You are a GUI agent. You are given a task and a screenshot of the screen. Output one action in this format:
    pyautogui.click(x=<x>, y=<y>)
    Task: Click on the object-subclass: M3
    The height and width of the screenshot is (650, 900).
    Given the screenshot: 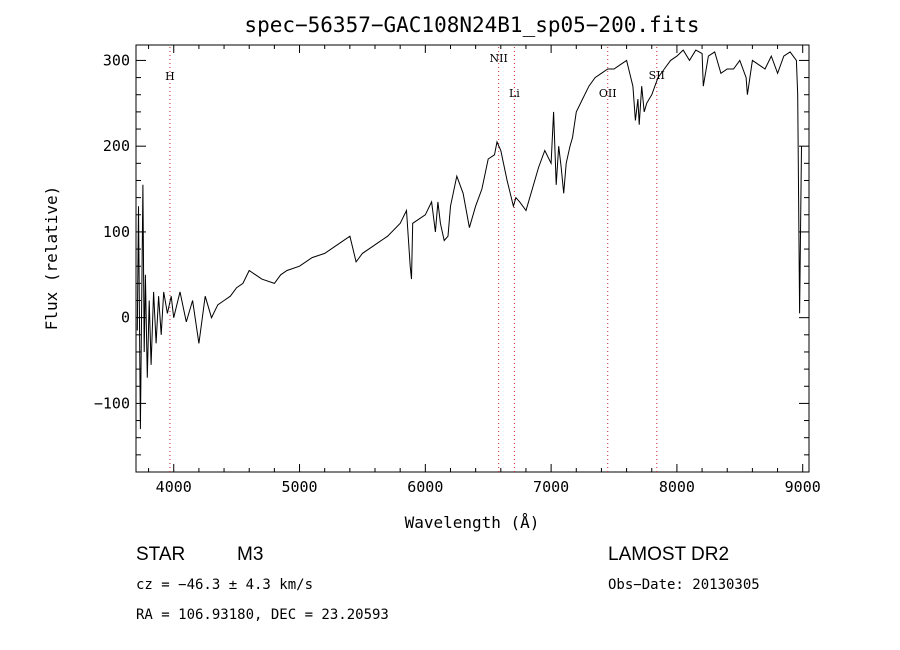 What is the action you would take?
    pyautogui.click(x=250, y=554)
    